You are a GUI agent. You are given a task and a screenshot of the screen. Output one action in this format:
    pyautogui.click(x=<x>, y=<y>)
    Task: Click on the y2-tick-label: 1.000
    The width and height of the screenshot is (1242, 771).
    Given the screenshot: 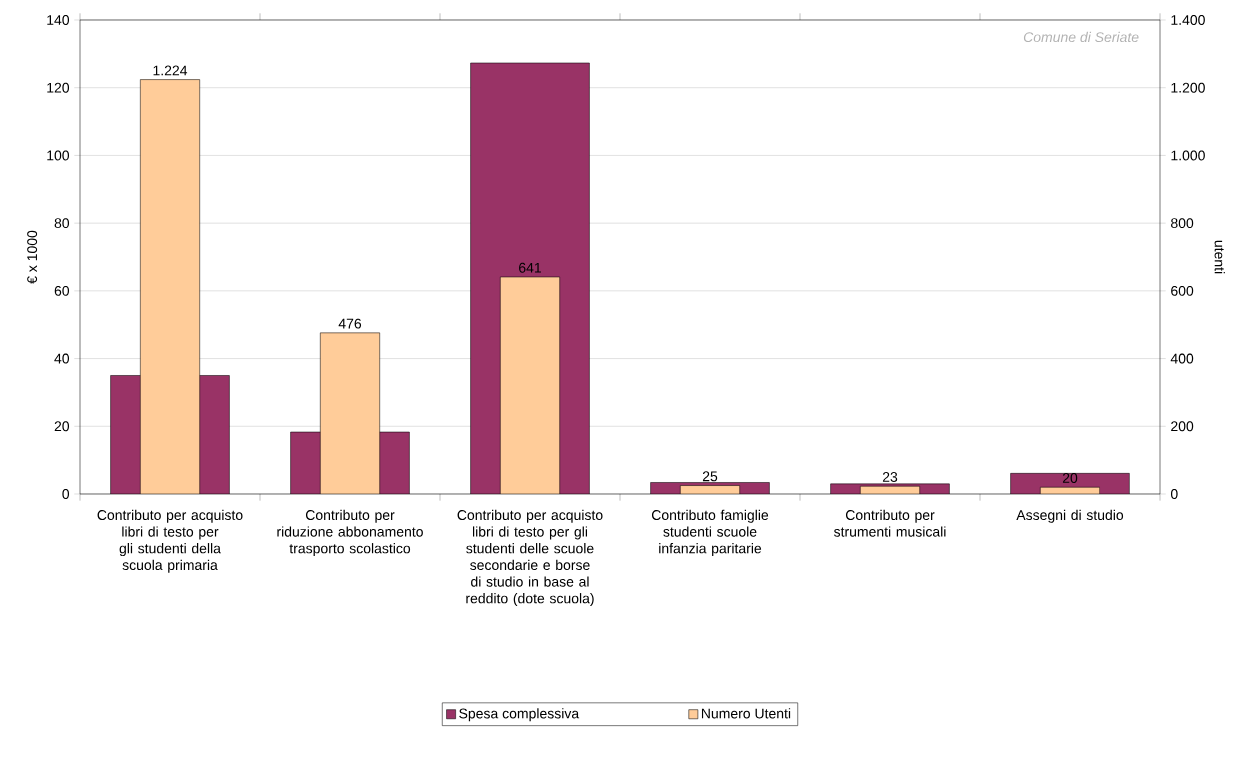 What is the action you would take?
    pyautogui.click(x=1188, y=155)
    